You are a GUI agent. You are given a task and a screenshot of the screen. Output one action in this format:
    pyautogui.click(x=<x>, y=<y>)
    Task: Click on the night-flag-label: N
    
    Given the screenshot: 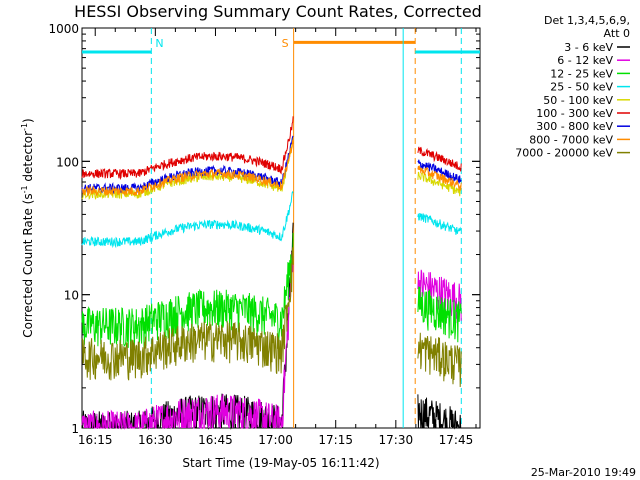 What is the action you would take?
    pyautogui.click(x=159, y=43)
    